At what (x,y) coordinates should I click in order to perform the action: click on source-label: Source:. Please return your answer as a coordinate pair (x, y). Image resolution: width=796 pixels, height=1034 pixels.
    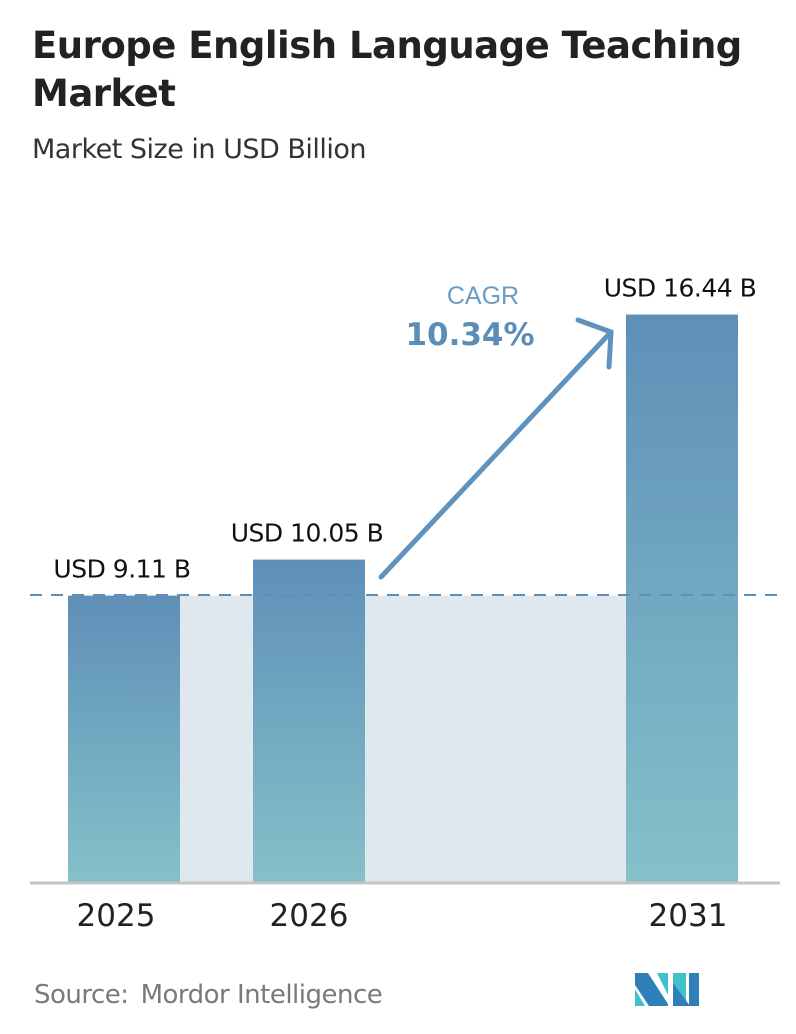
    Looking at the image, I should click on (81, 995).